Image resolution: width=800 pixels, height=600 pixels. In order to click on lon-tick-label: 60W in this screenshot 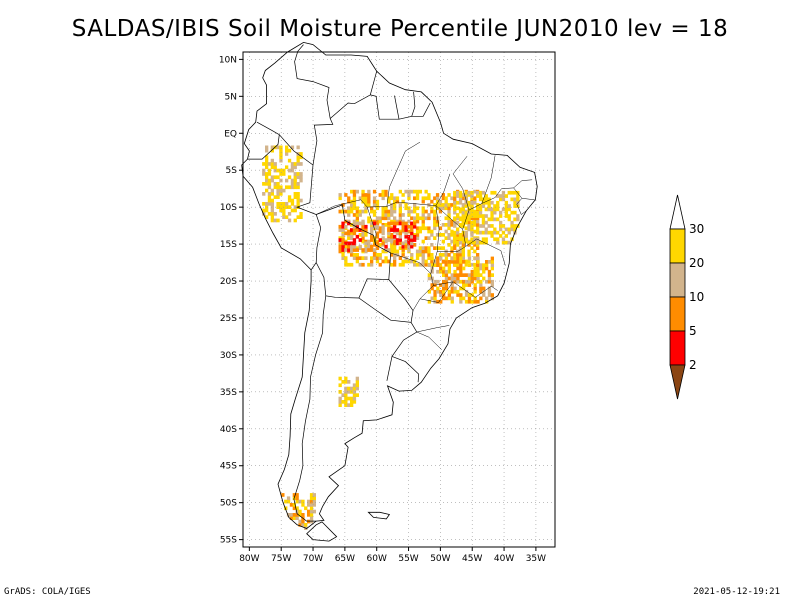, I will do `click(377, 559)`.